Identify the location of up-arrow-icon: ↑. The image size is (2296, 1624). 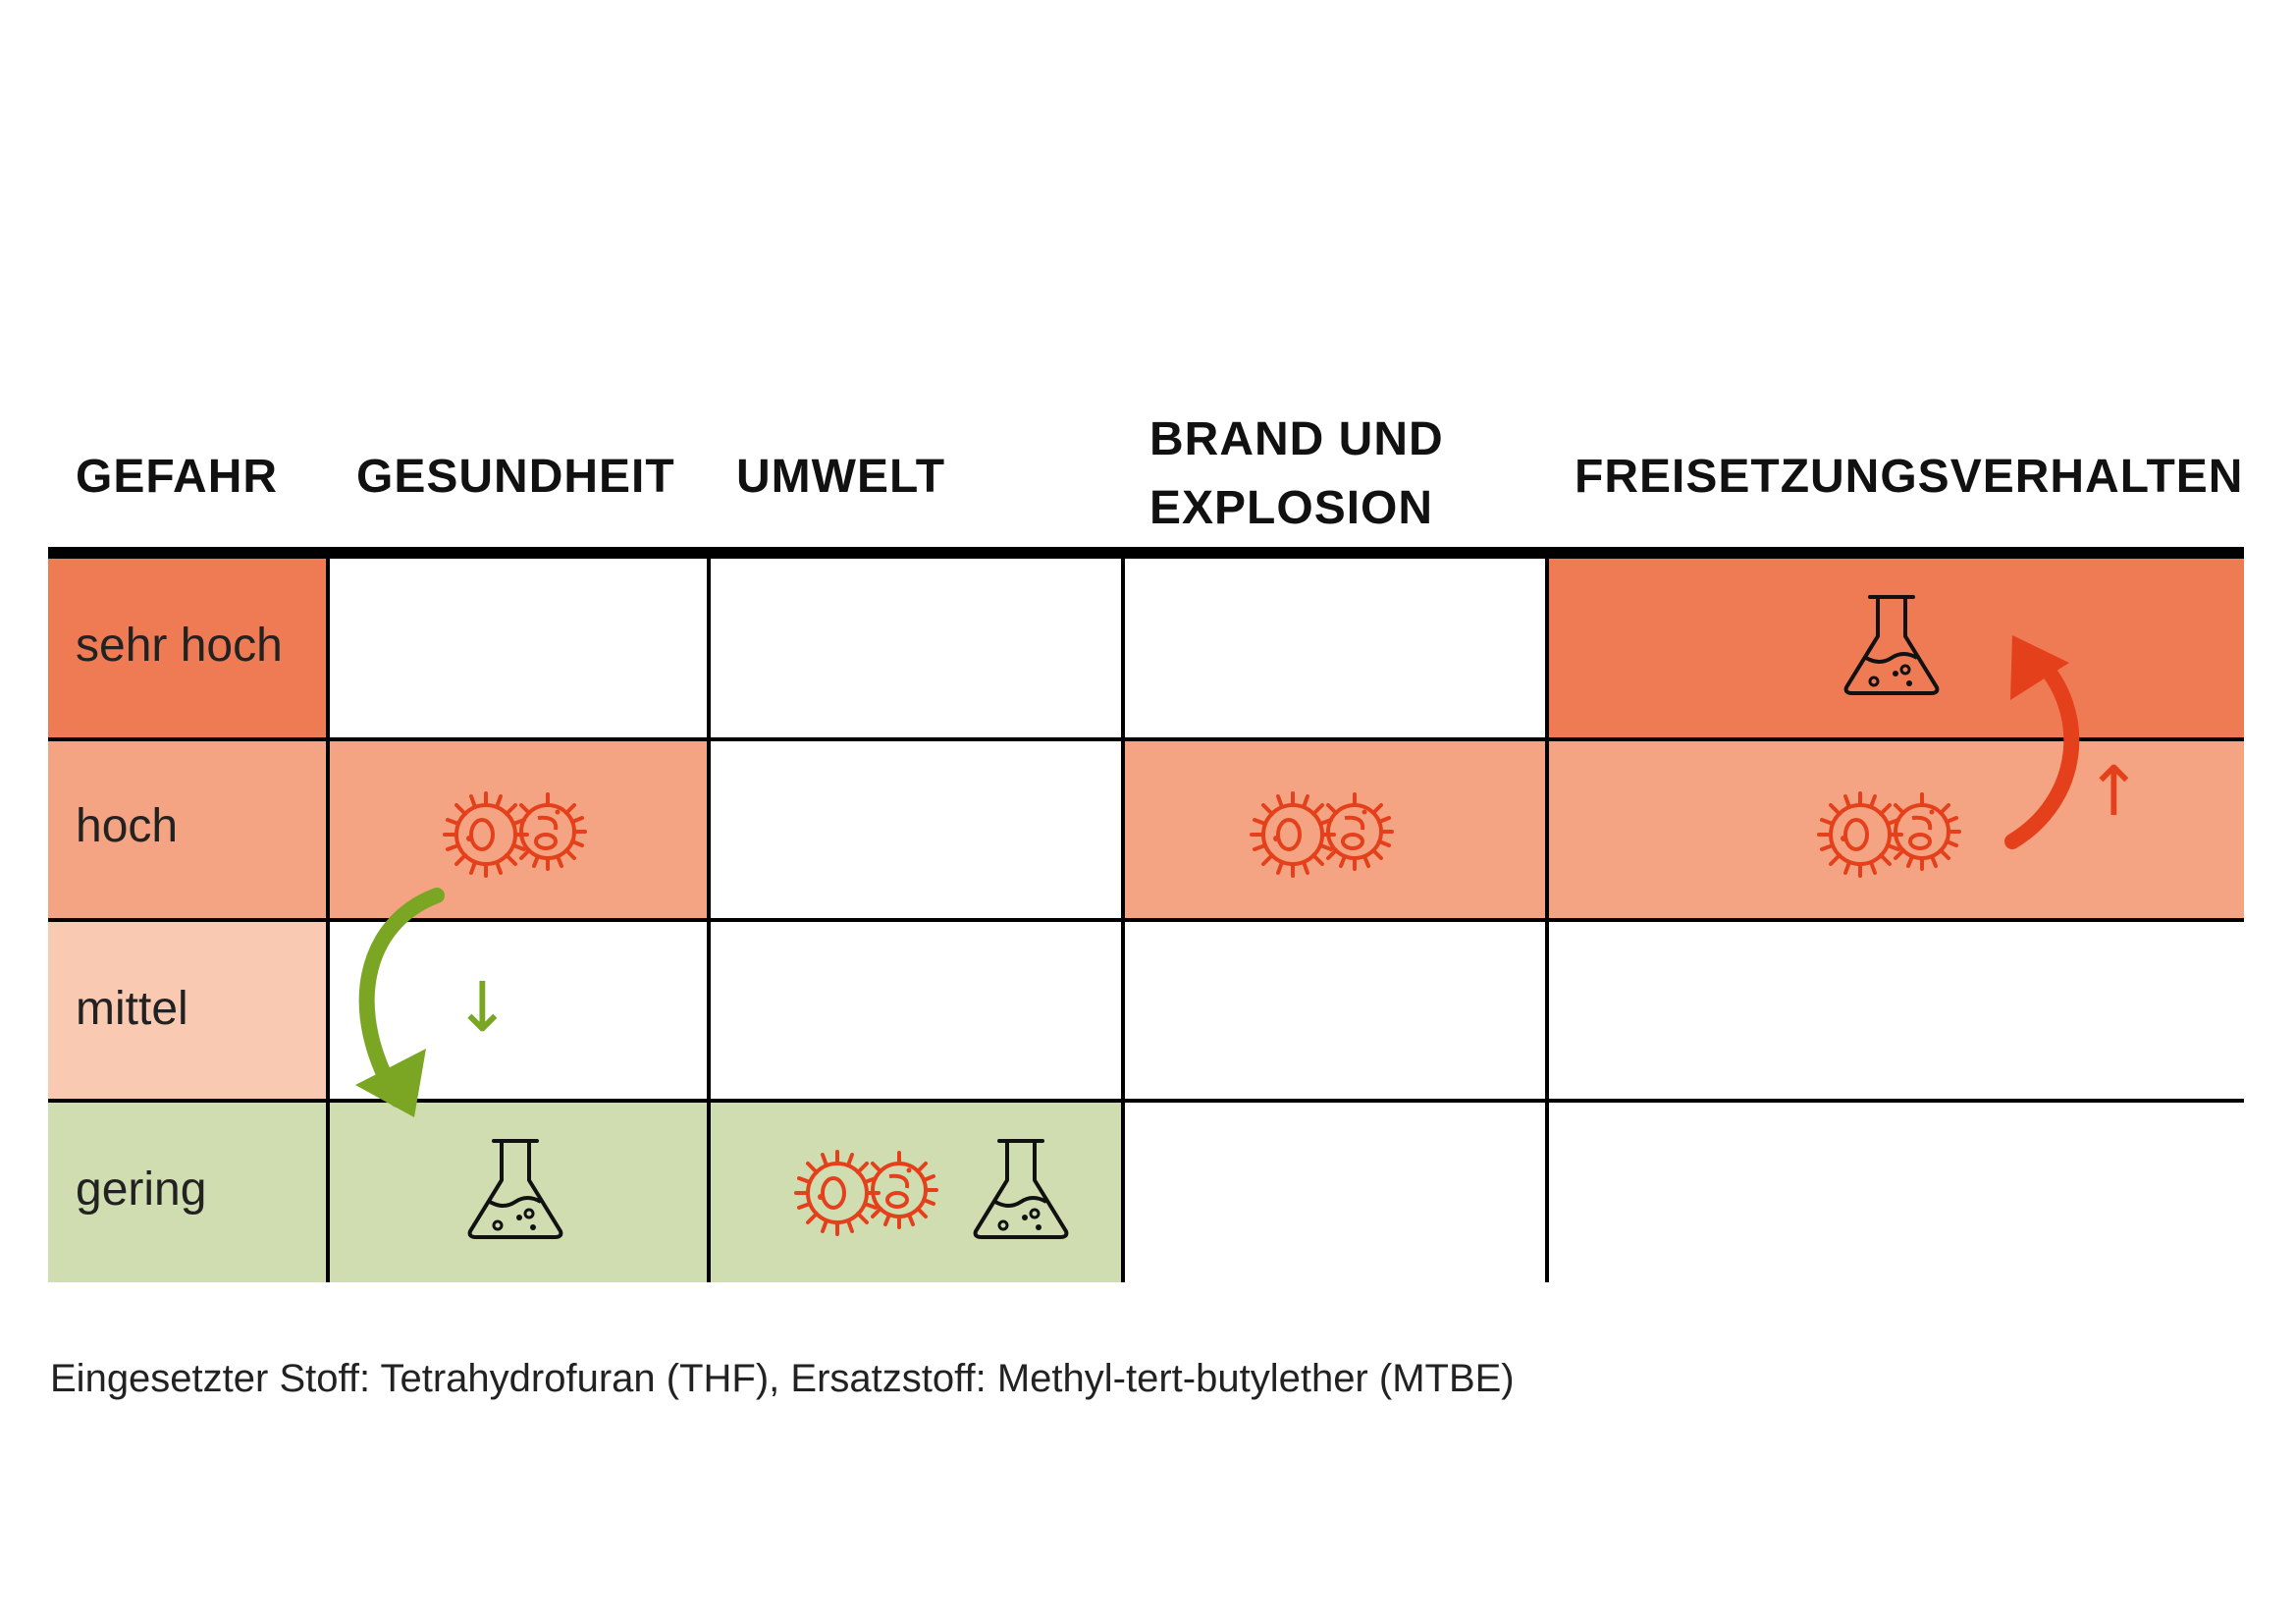
(2114, 791).